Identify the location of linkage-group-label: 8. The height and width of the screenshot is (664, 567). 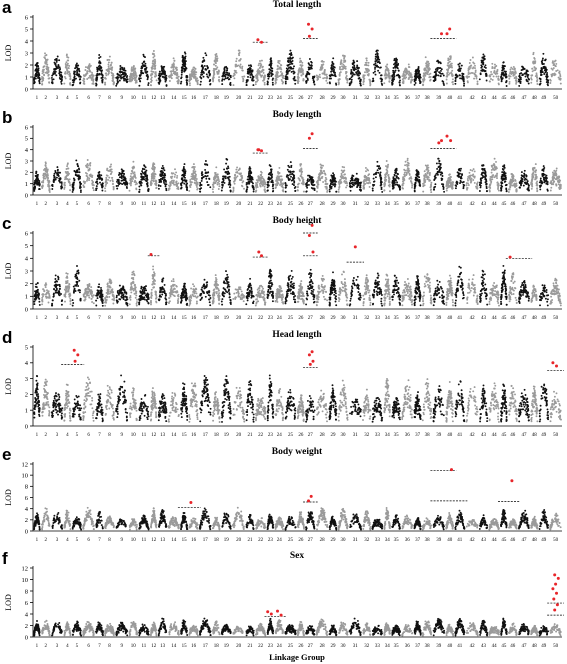
(109, 98).